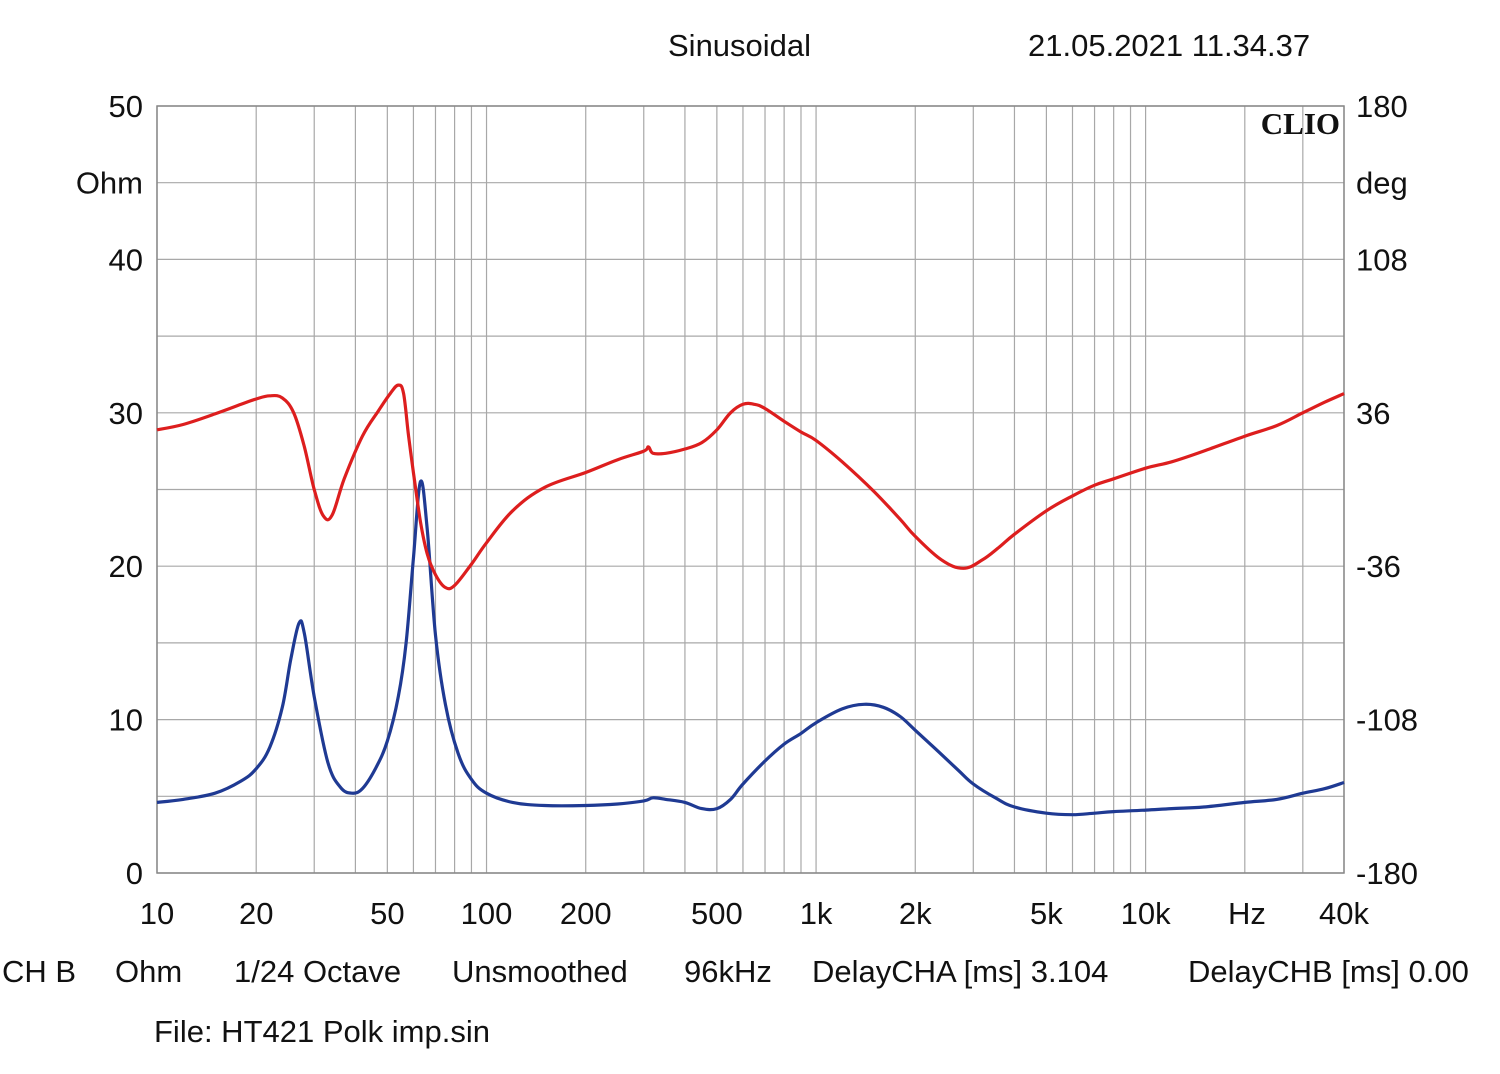 Image resolution: width=1500 pixels, height=1074 pixels. Describe the element at coordinates (1382, 259) in the screenshot. I see `y2-tick-label: 108` at that location.